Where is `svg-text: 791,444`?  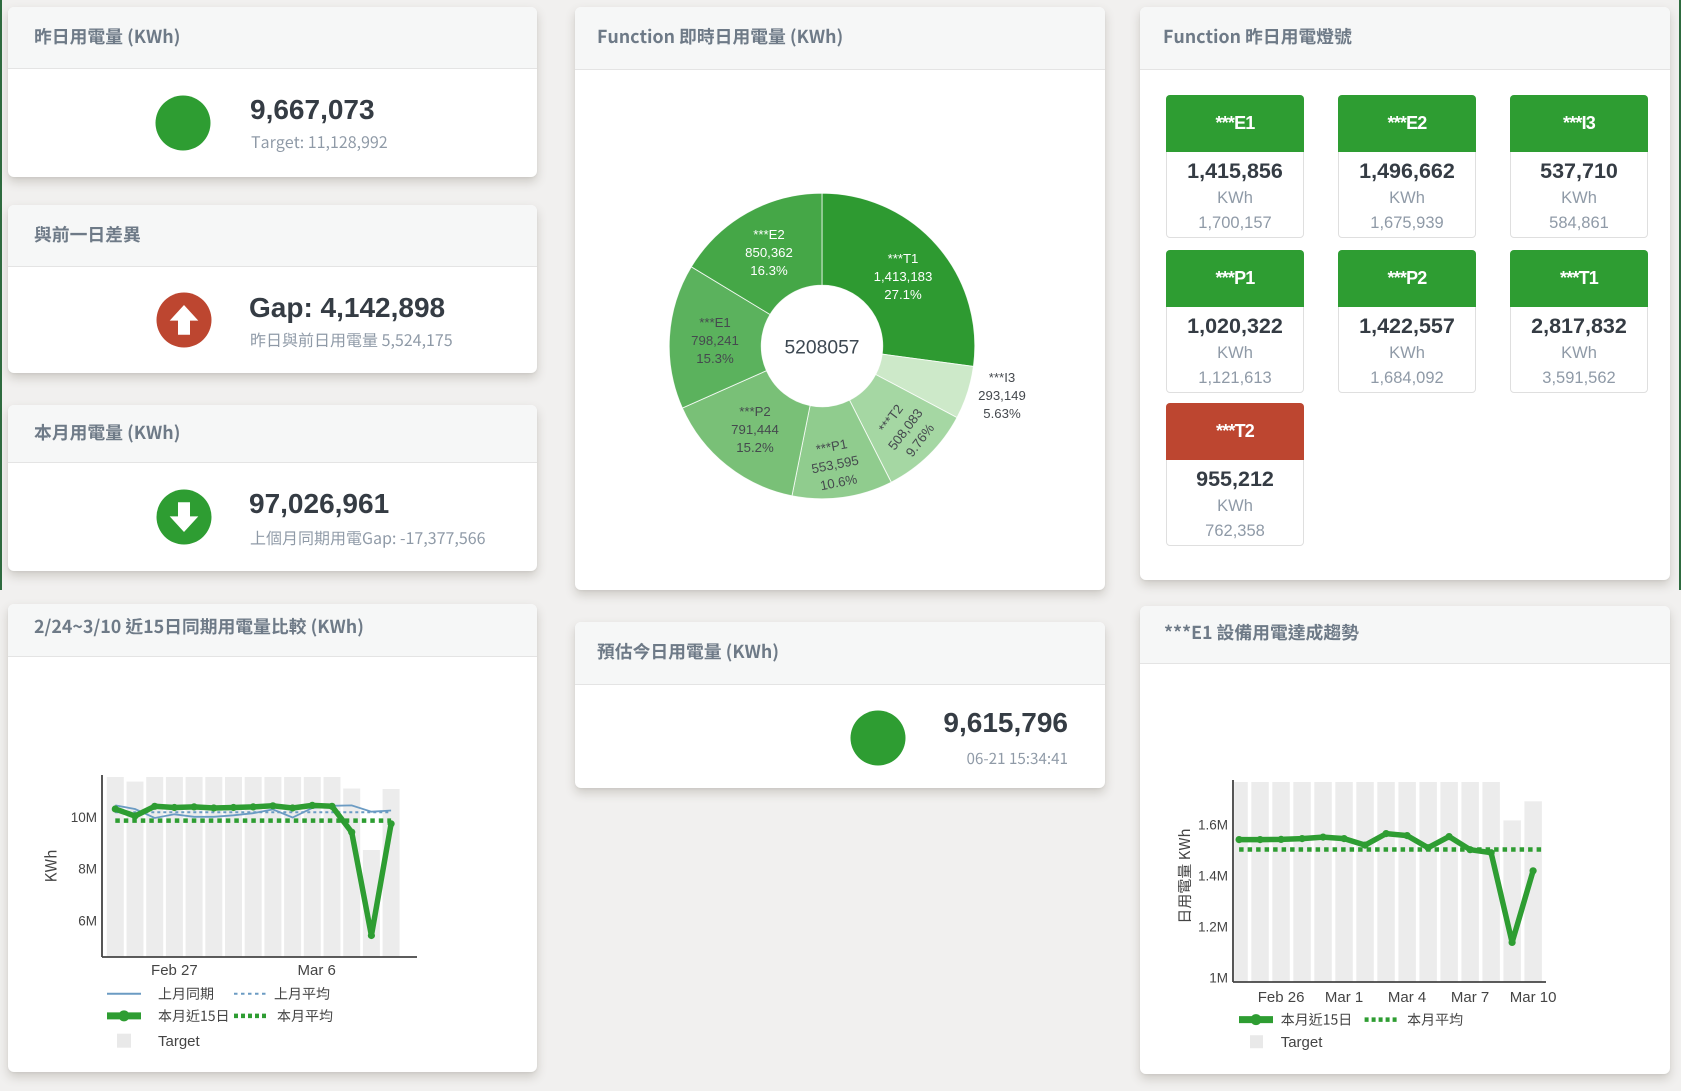
svg-text: 791,444 is located at coordinates (755, 429).